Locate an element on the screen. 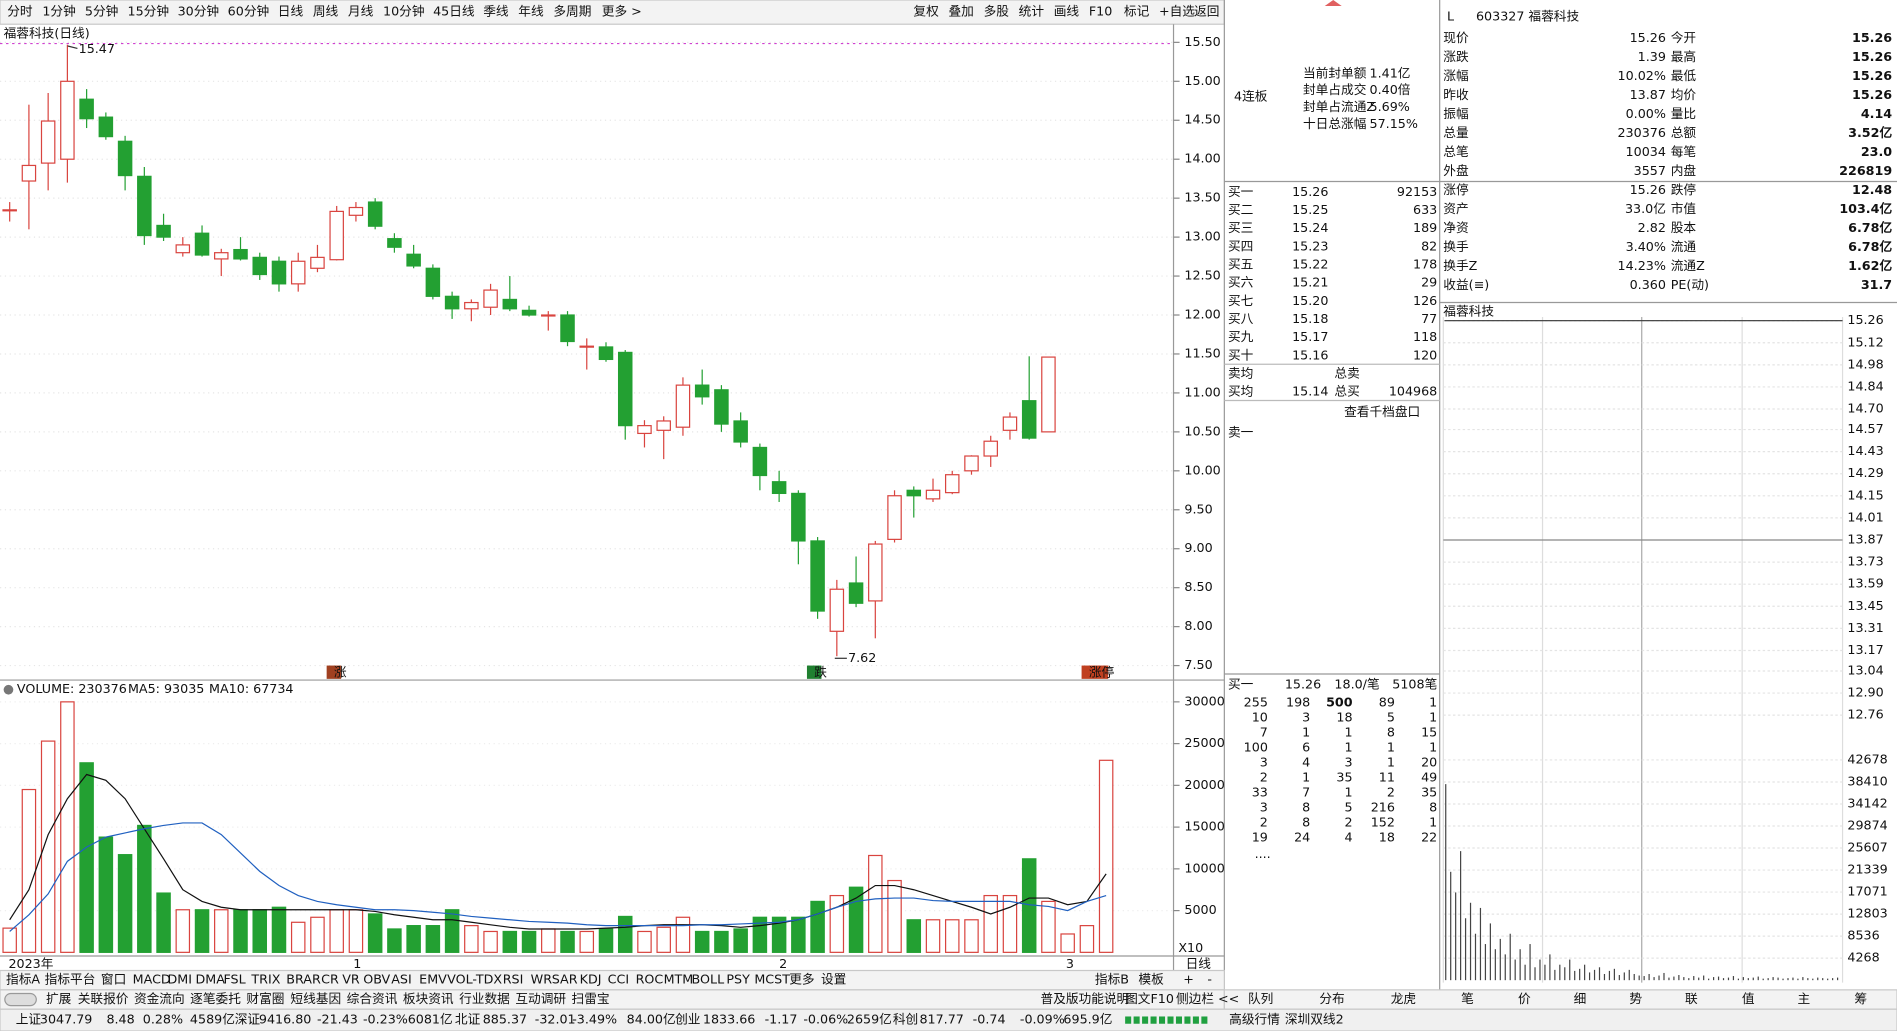  ext-tab: 板块资讯 is located at coordinates (428, 998).